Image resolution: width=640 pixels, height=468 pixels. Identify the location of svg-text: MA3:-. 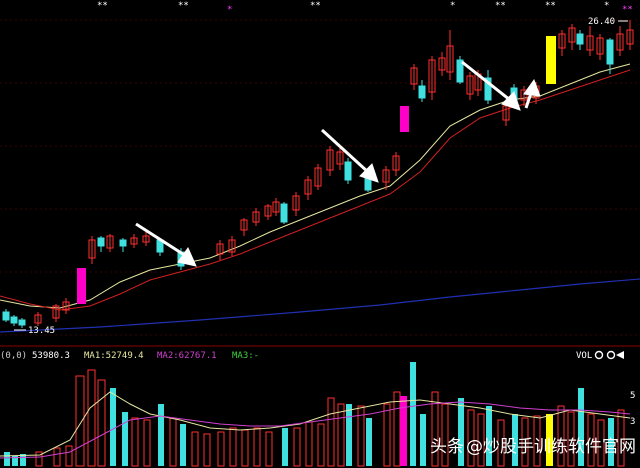
(245, 356).